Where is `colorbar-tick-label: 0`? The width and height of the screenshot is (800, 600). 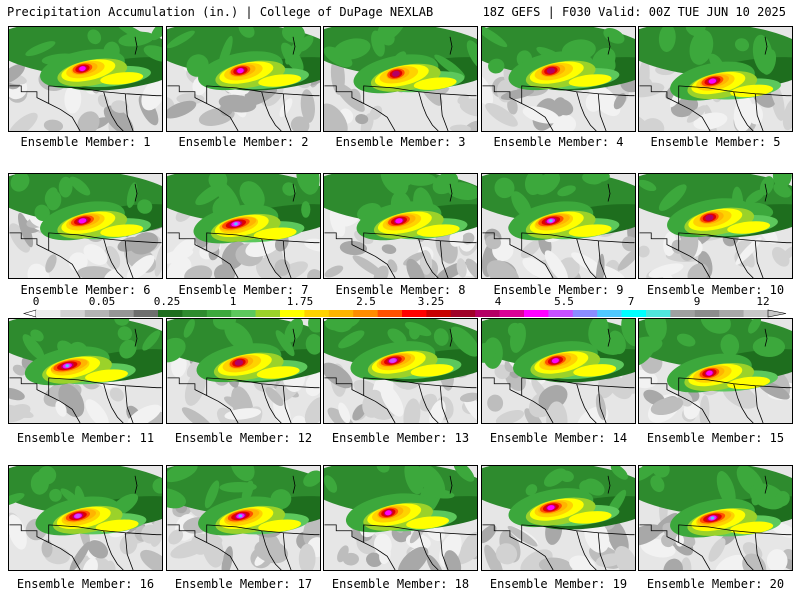 colorbar-tick-label: 0 is located at coordinates (36, 301).